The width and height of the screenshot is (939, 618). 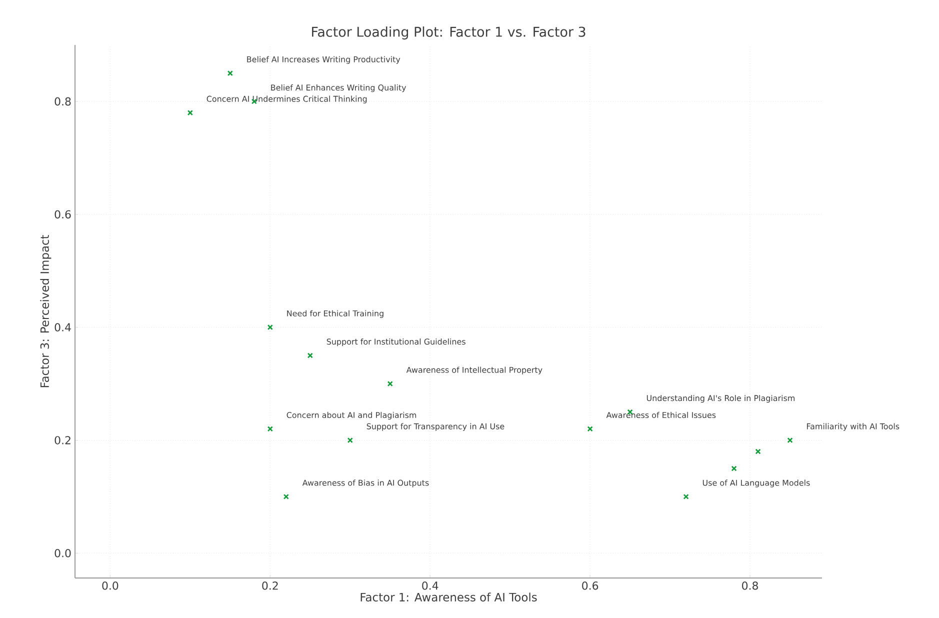 What do you see at coordinates (62, 553) in the screenshot?
I see `y-tick-label: 0.0` at bounding box center [62, 553].